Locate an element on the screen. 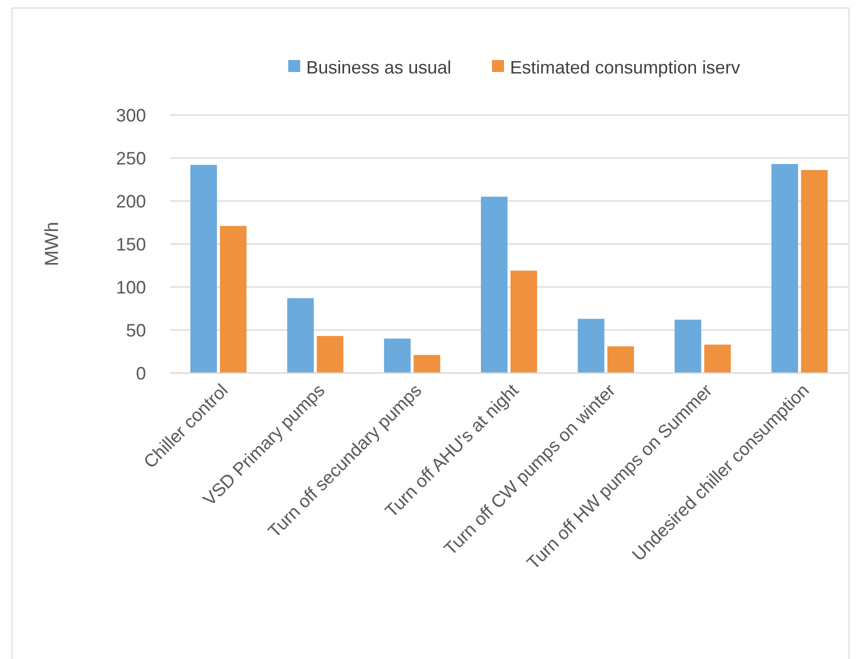  y-tick-label: 200 is located at coordinates (131, 201).